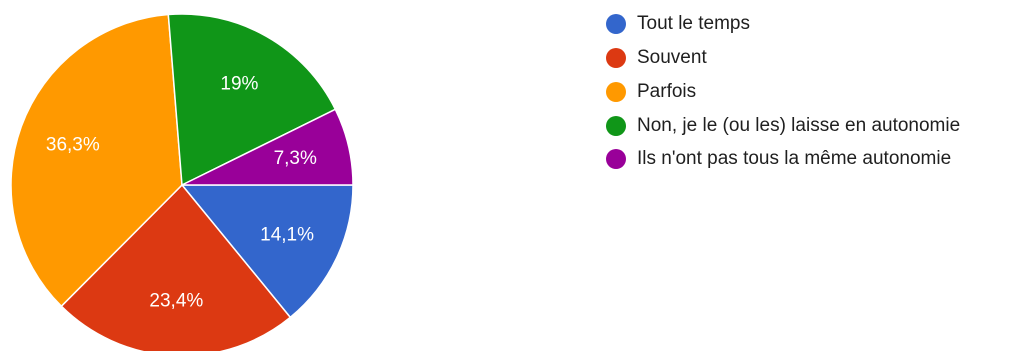  What do you see at coordinates (287, 234) in the screenshot?
I see `slice-value-label: 14,1%` at bounding box center [287, 234].